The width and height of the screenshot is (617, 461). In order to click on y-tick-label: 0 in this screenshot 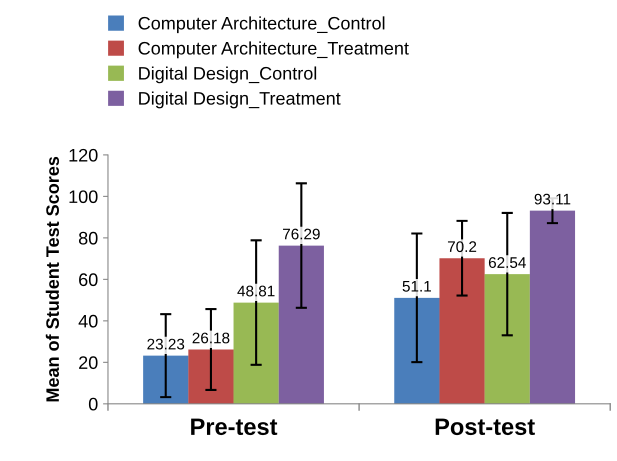, I will do `click(93, 404)`.